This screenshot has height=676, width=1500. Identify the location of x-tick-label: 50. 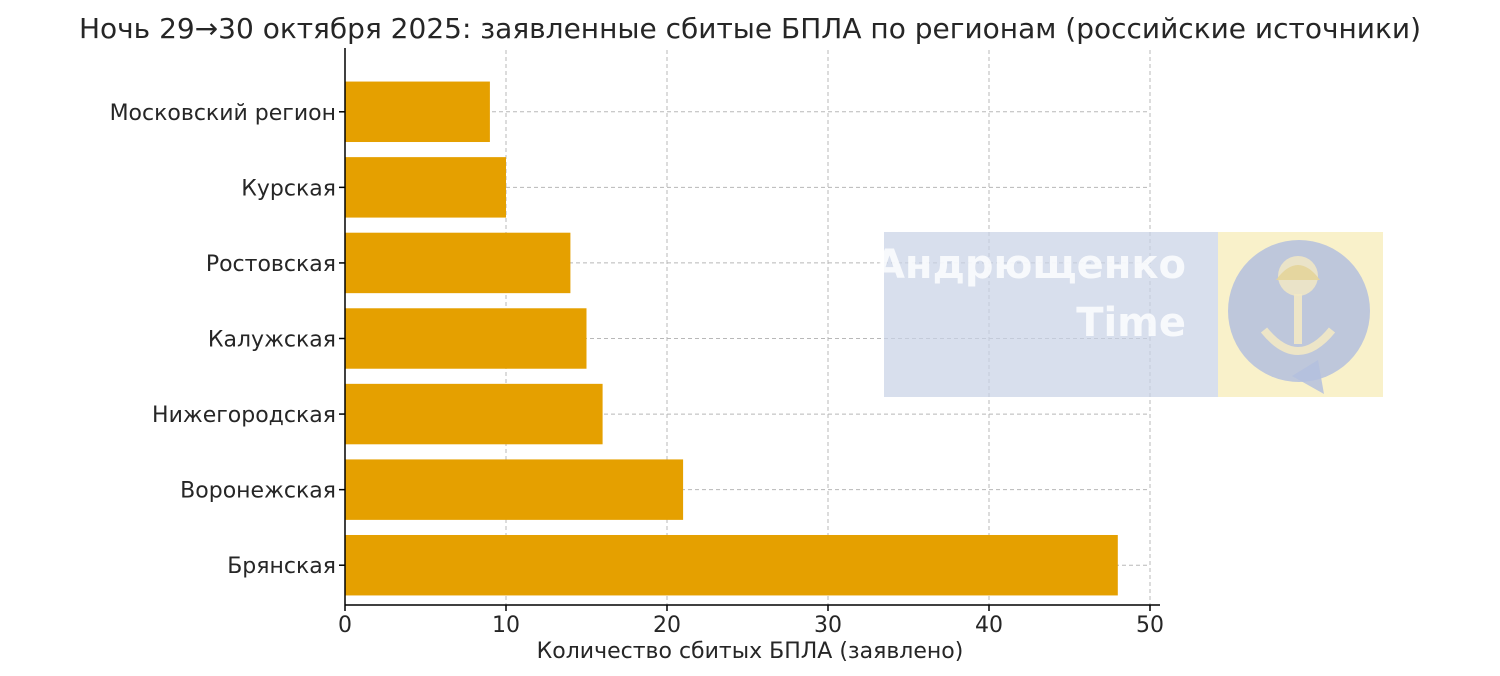
(1150, 625).